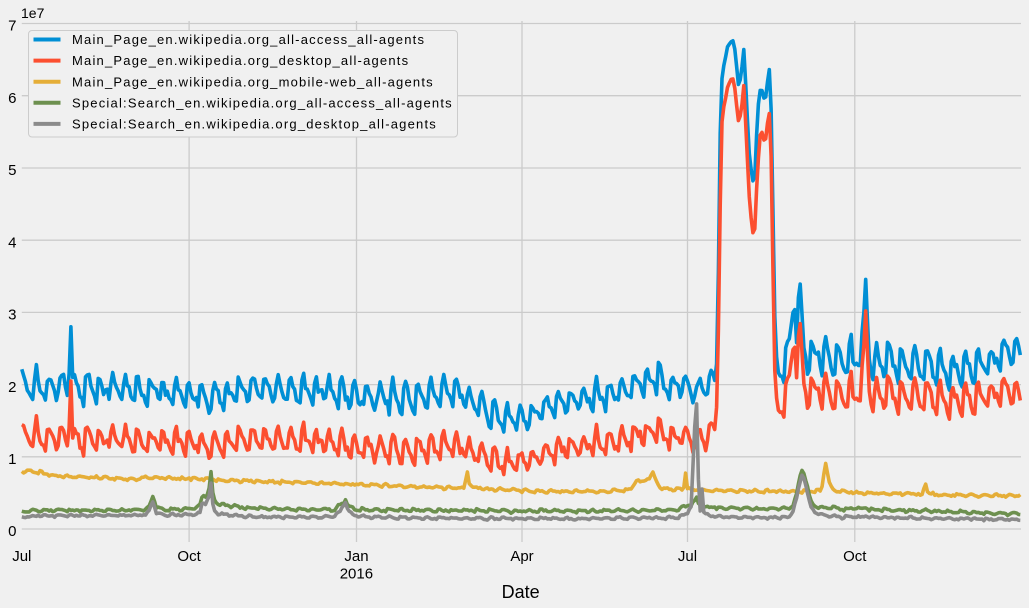  I want to click on svg-text: Jan, so click(356, 556).